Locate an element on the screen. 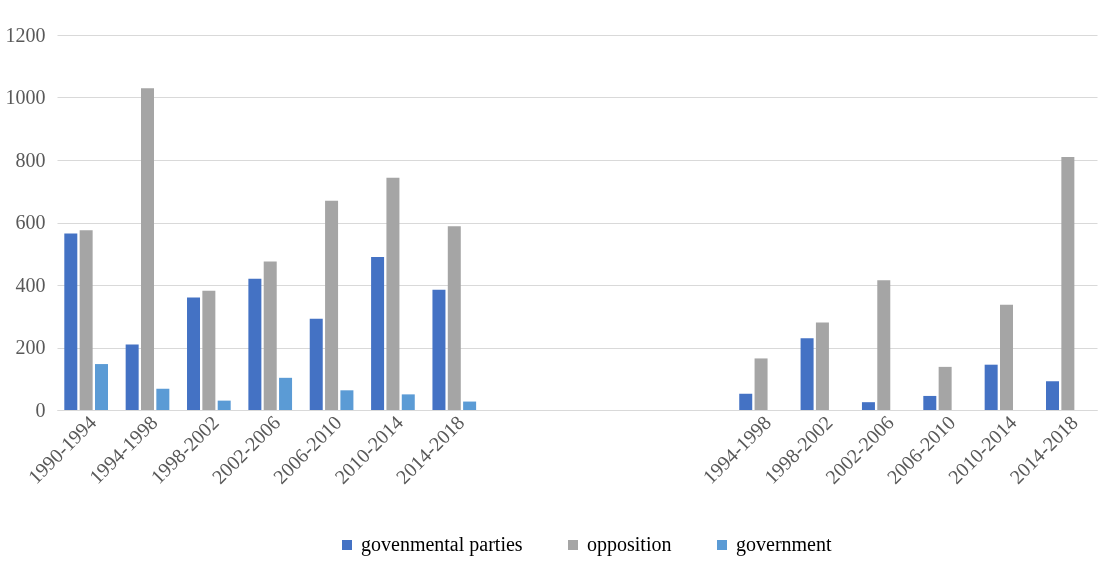 Image resolution: width=1120 pixels, height=565 pixels. y-tick-label: 600 is located at coordinates (30, 222).